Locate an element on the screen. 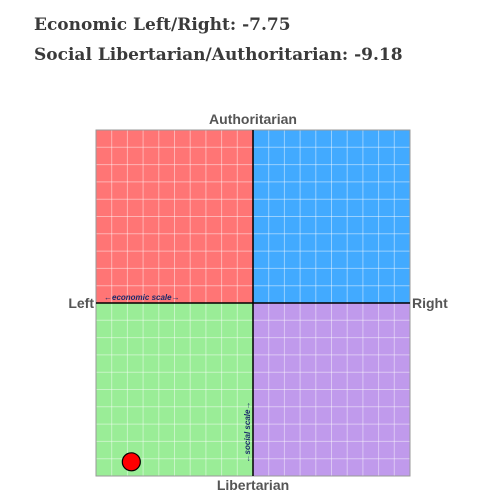  social-score: Social Libertarian/Authoritarian: -9.18 is located at coordinates (218, 55).